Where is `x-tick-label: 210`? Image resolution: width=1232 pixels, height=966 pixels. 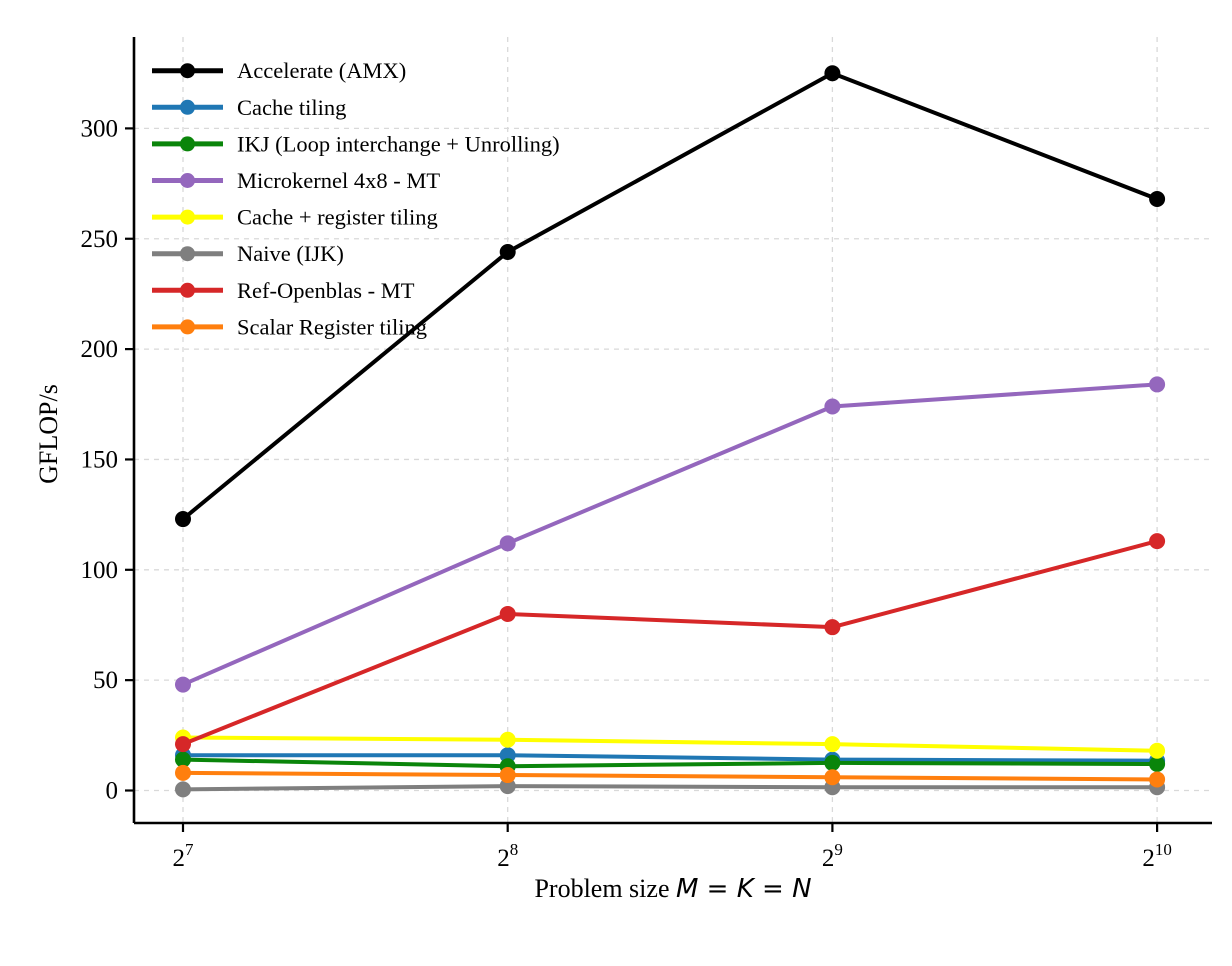 x-tick-label: 210 is located at coordinates (1157, 856).